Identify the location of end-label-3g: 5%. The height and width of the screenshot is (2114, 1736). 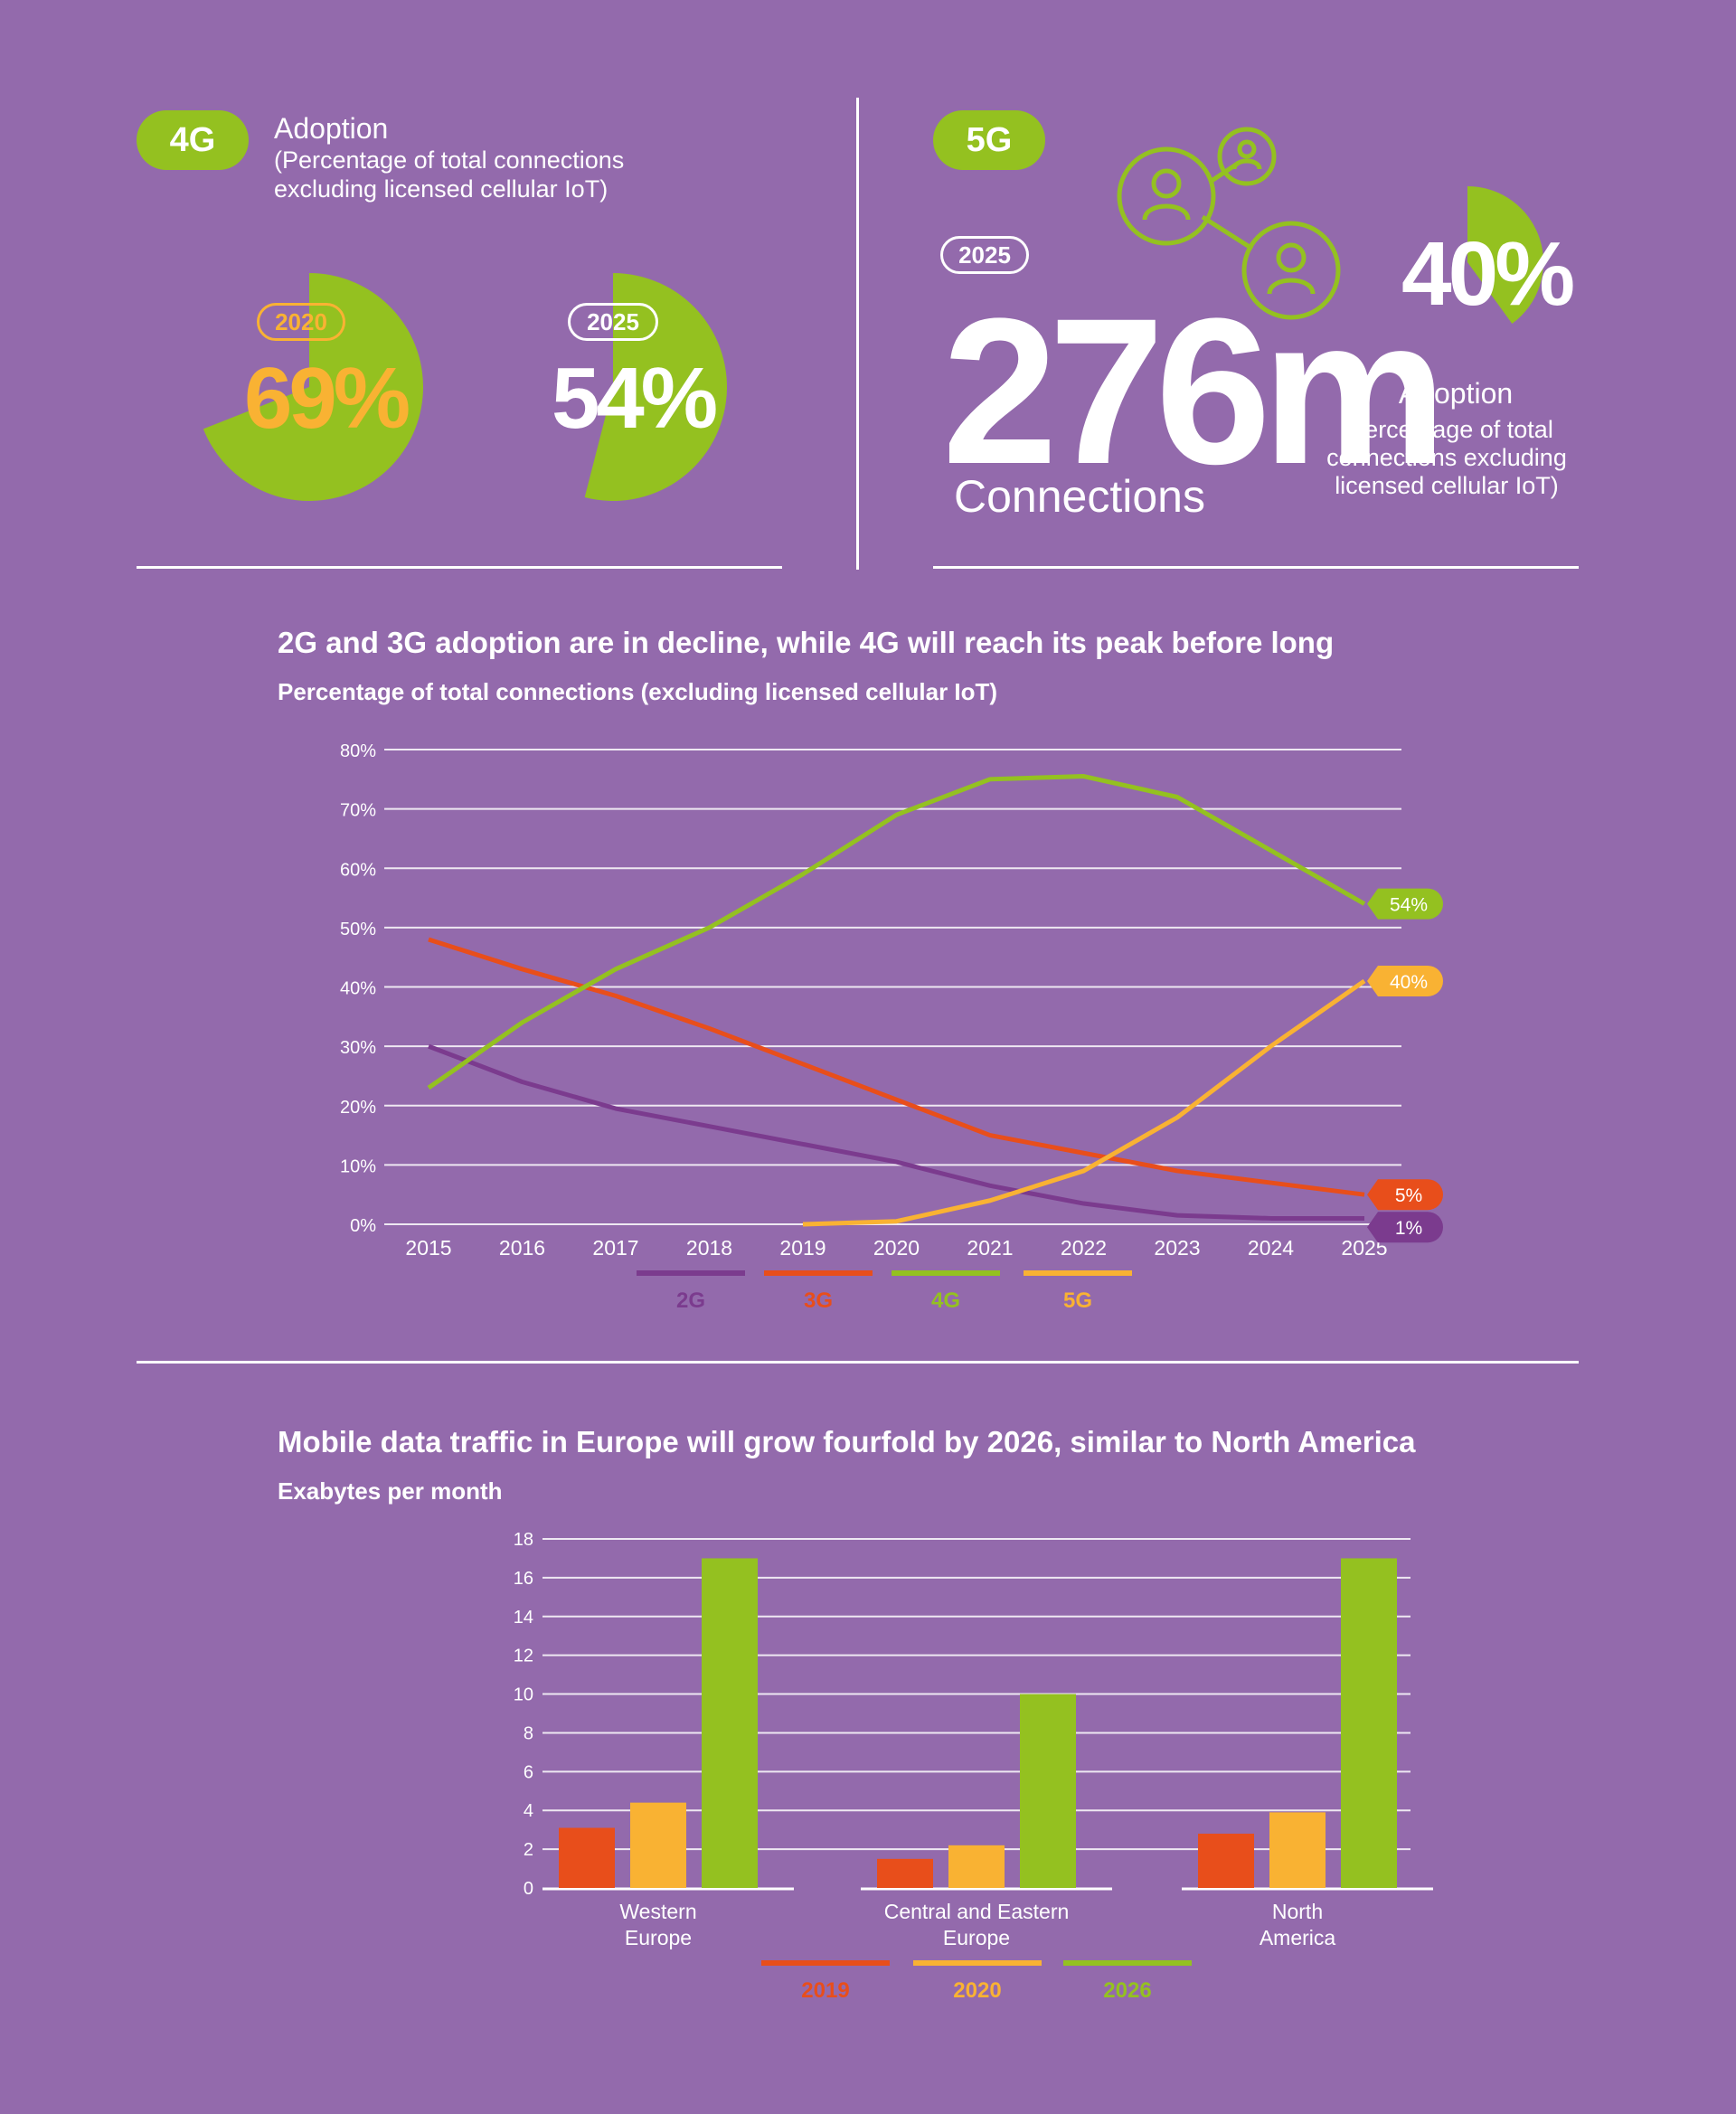
(1408, 1195).